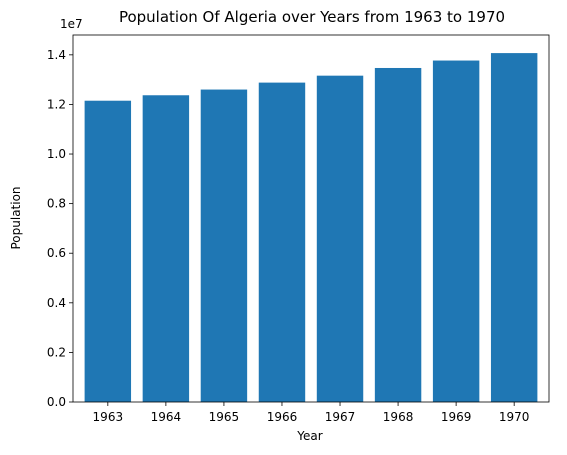 The height and width of the screenshot is (455, 567). I want to click on bar-1965, so click(224, 246).